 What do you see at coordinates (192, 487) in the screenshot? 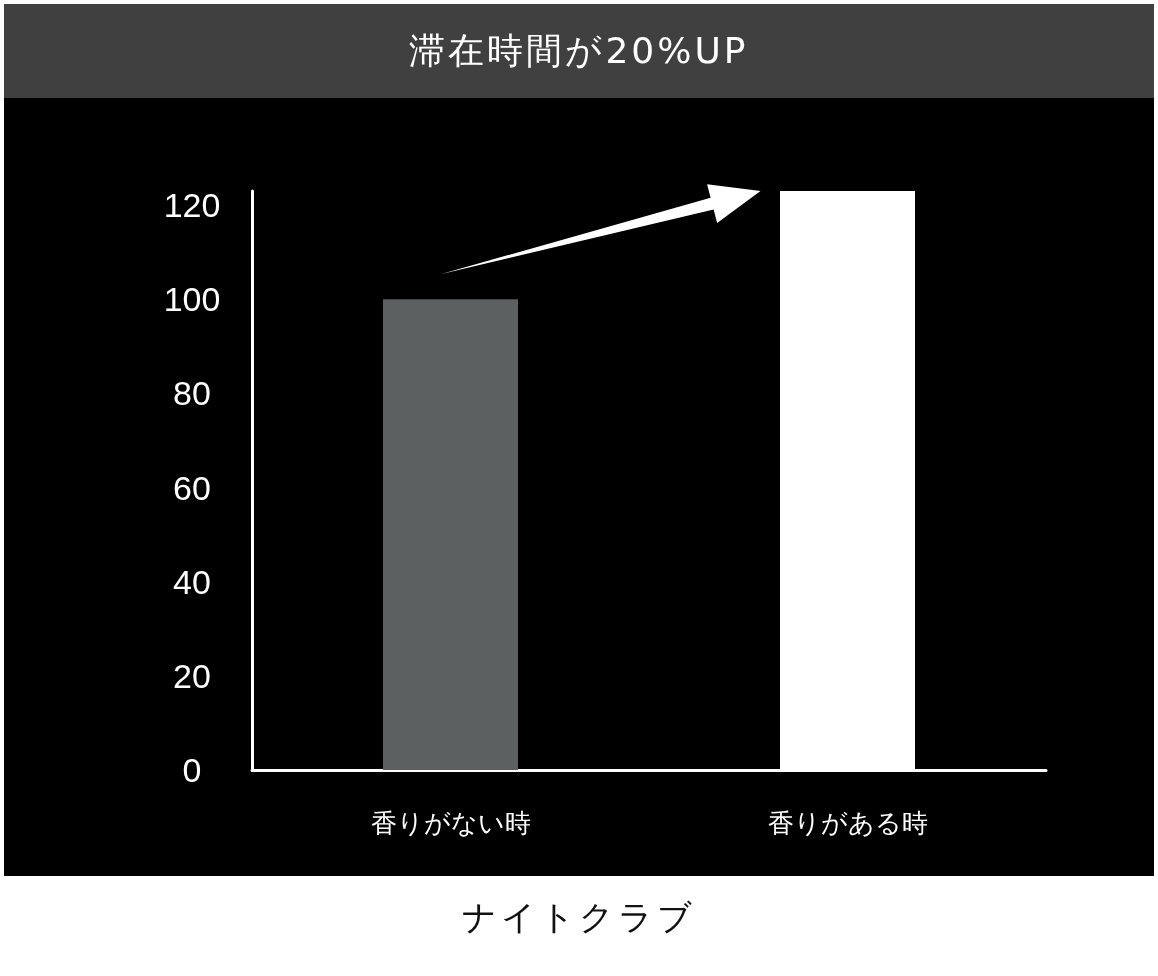
I see `y-tick-label: 60` at bounding box center [192, 487].